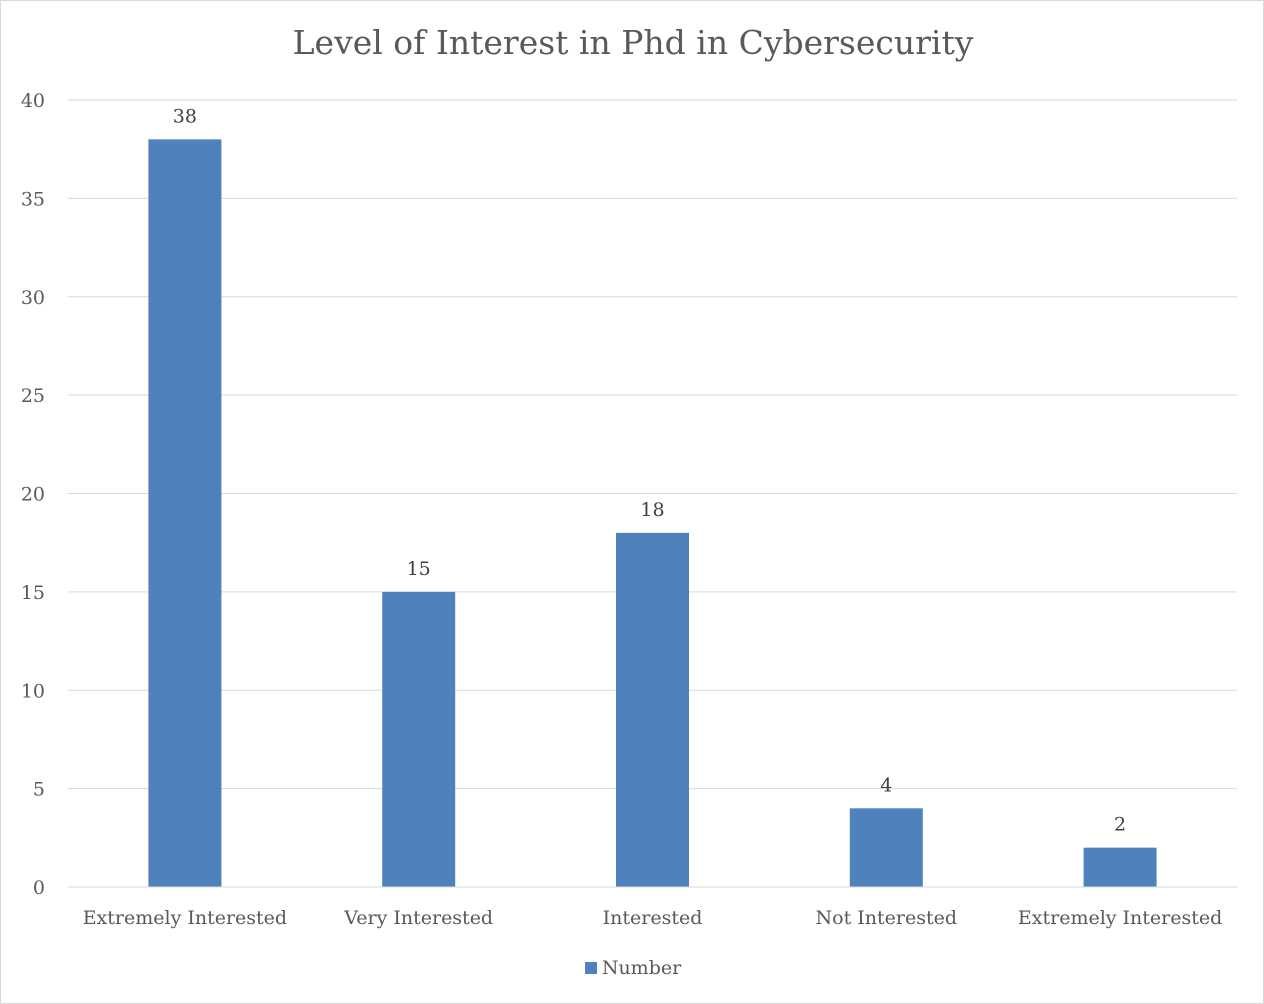  What do you see at coordinates (33, 691) in the screenshot?
I see `y-tick-label: 10` at bounding box center [33, 691].